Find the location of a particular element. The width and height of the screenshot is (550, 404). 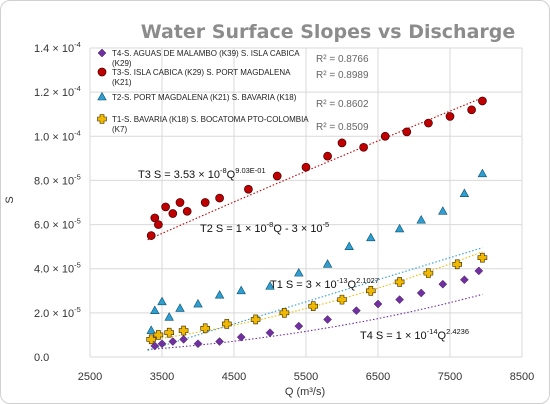

series-t1 is located at coordinates (317, 298).